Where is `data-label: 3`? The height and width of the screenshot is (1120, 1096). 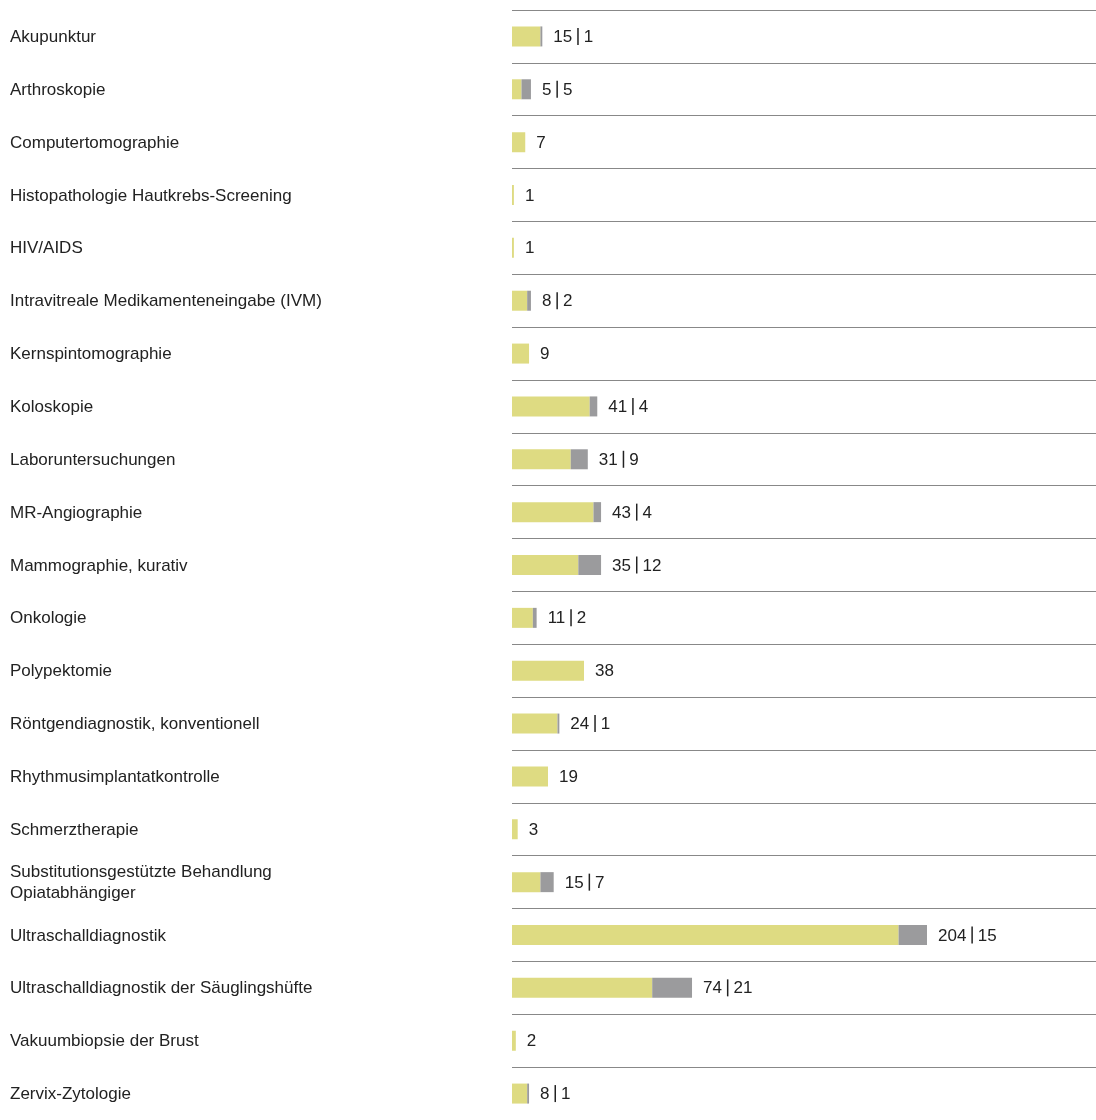 data-label: 3 is located at coordinates (533, 829).